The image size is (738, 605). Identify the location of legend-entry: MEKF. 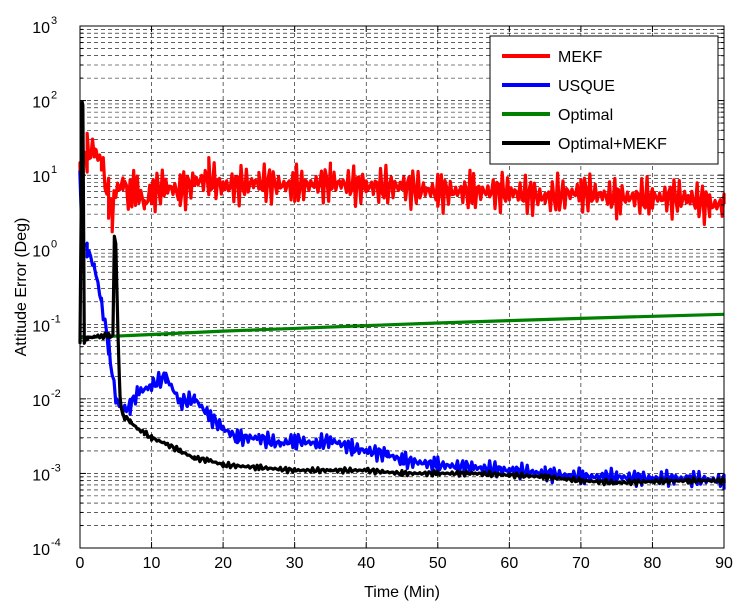
(580, 57).